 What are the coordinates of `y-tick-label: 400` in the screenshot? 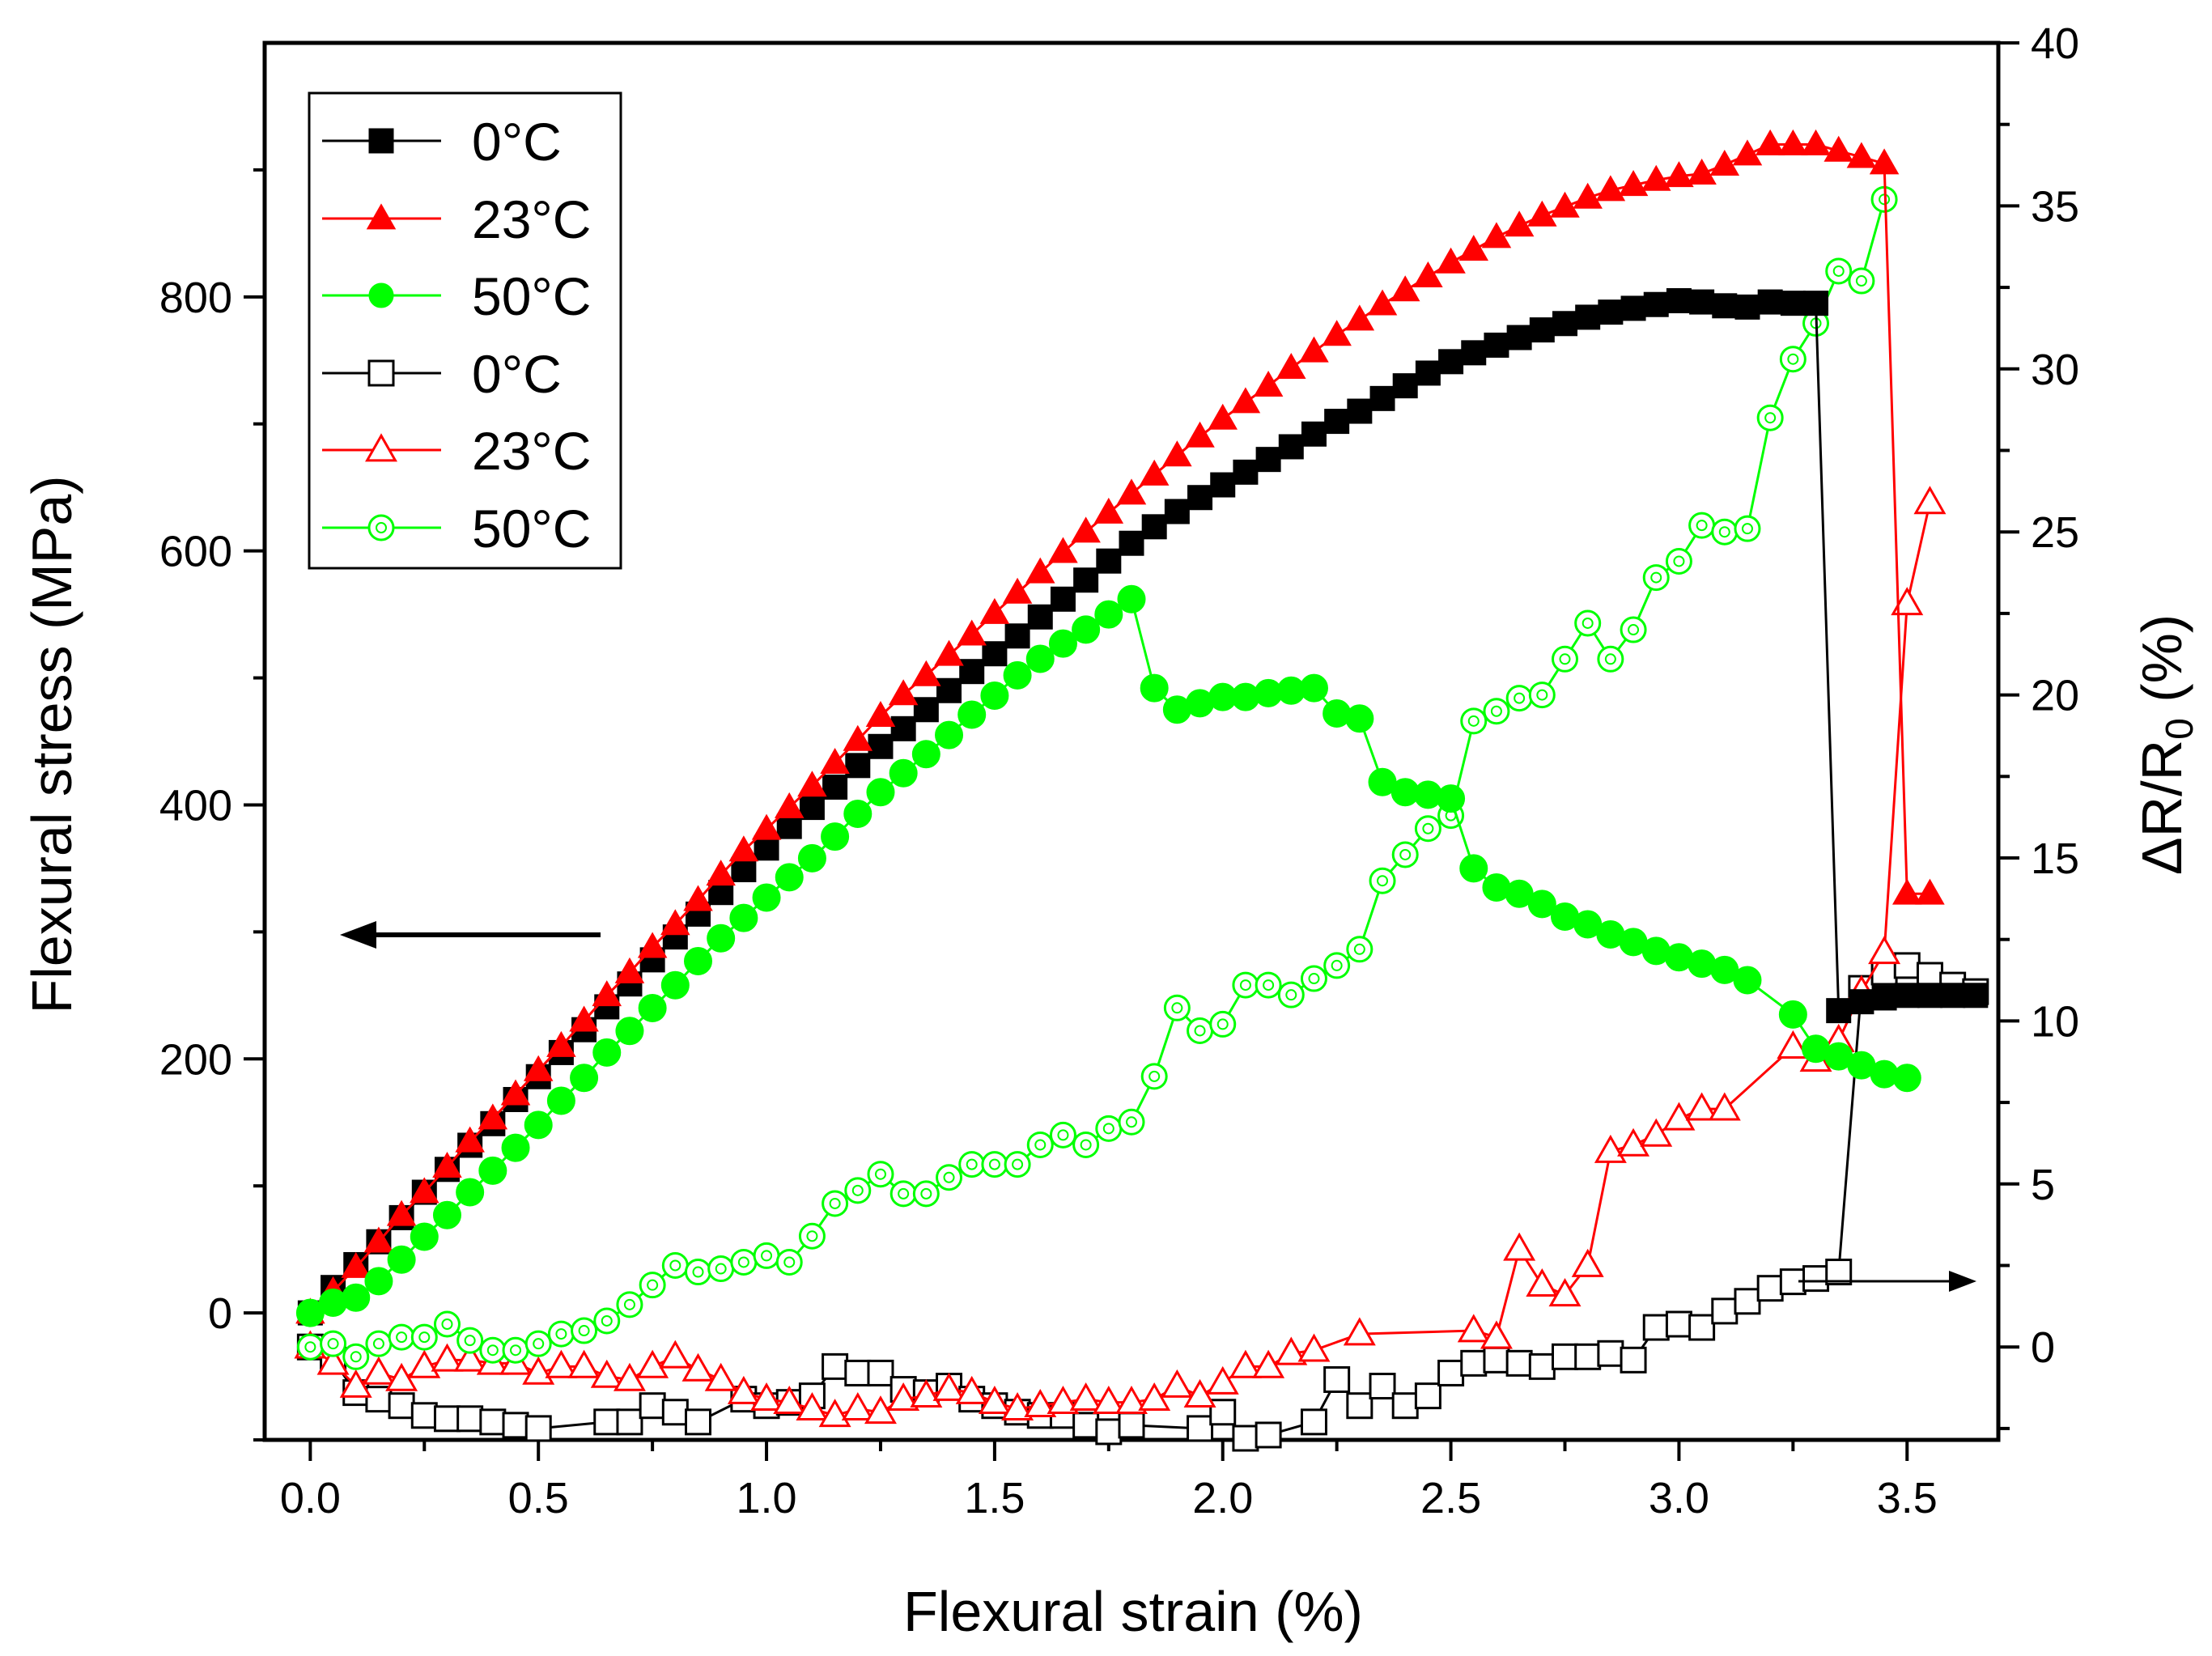 It's located at (195, 805).